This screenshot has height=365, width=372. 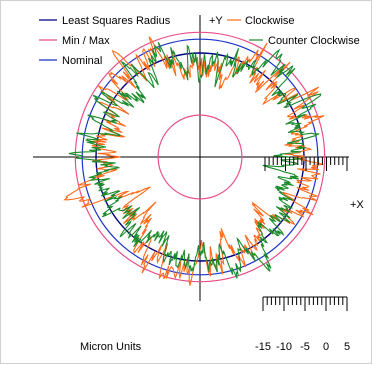 What do you see at coordinates (86, 41) in the screenshot?
I see `legend-label-min-max: Min / Max` at bounding box center [86, 41].